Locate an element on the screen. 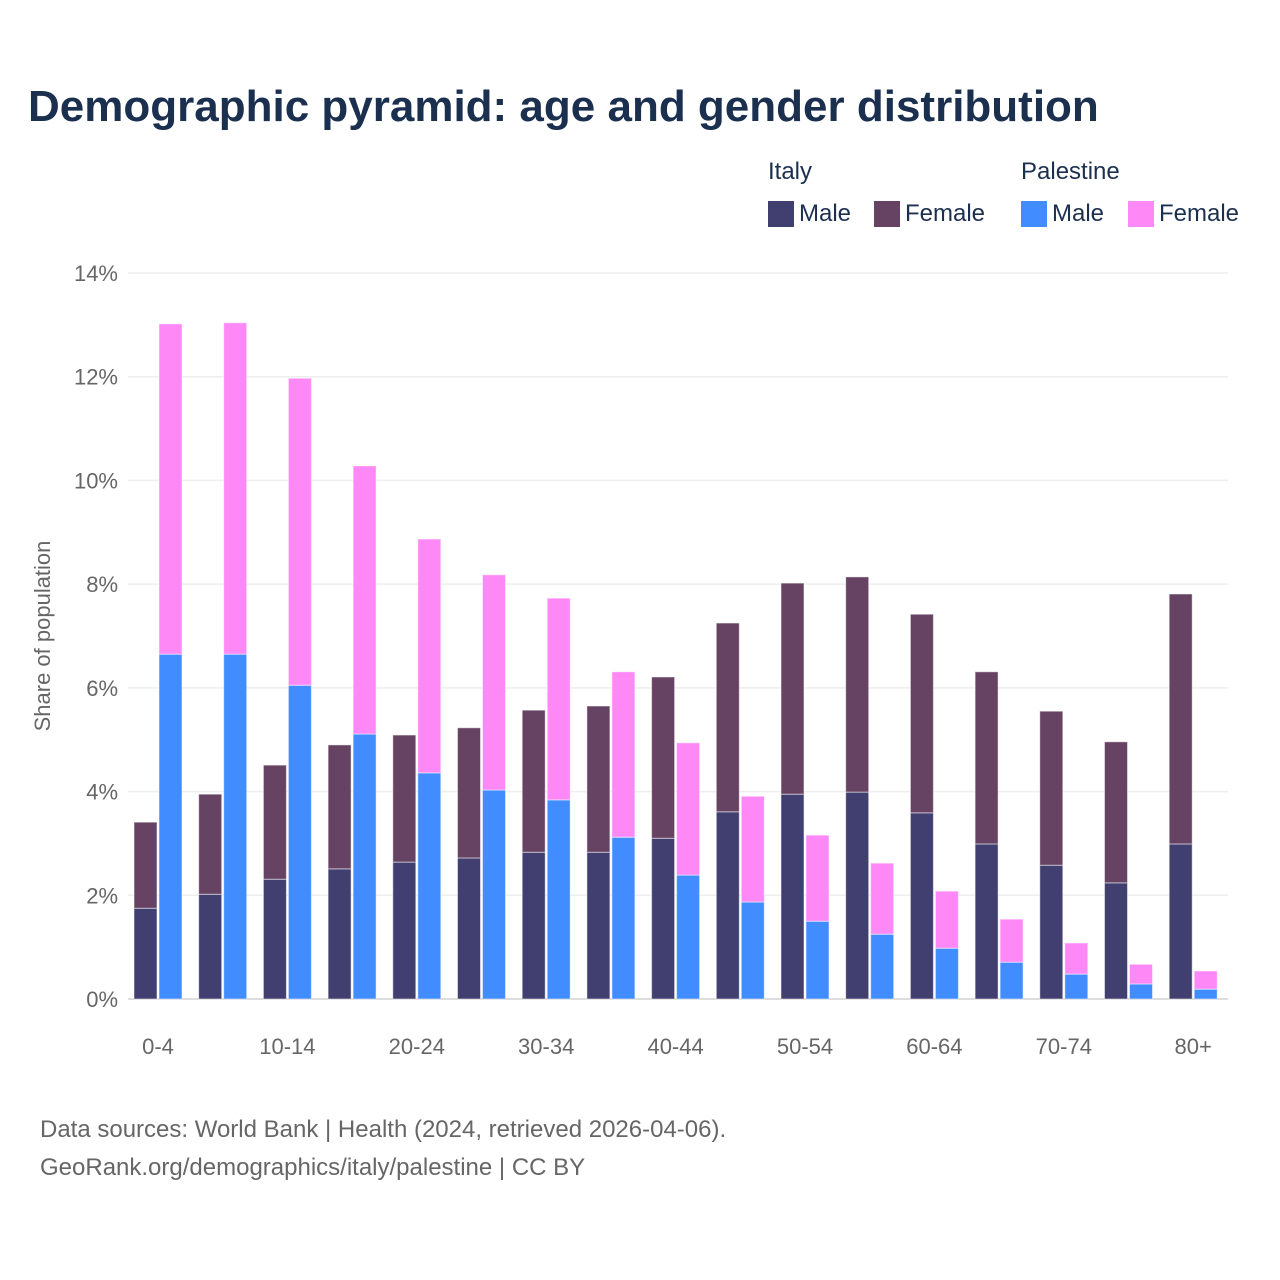 Image resolution: width=1280 pixels, height=1280 pixels. x-tick-label: 60-64 is located at coordinates (934, 1046).